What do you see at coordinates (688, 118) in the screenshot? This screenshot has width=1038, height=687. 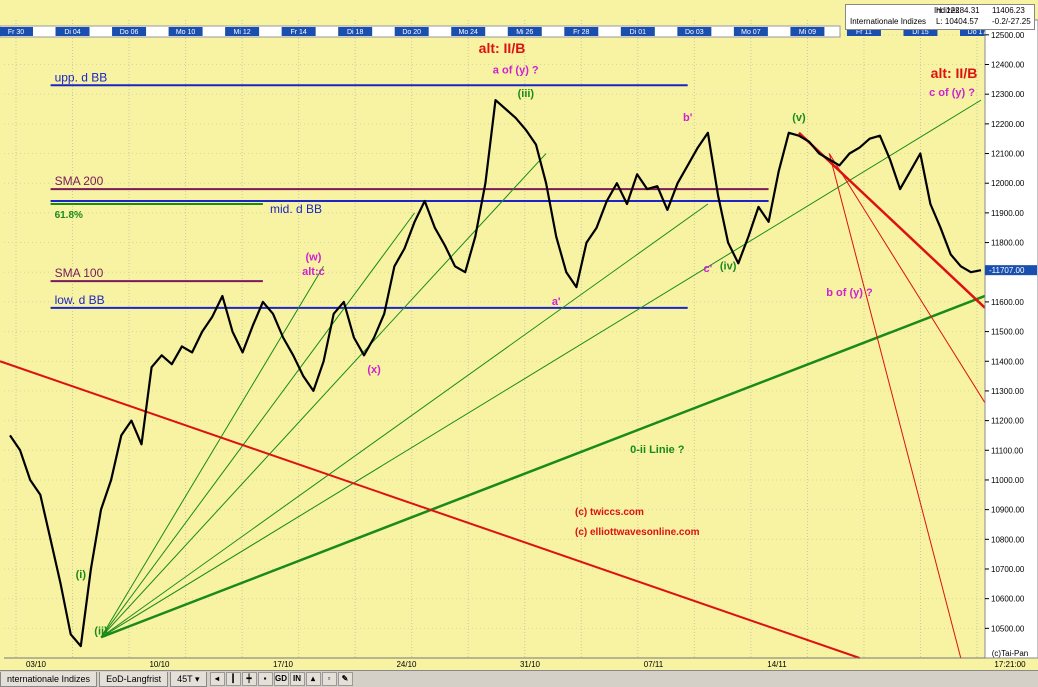 I see `wave-label: b'` at bounding box center [688, 118].